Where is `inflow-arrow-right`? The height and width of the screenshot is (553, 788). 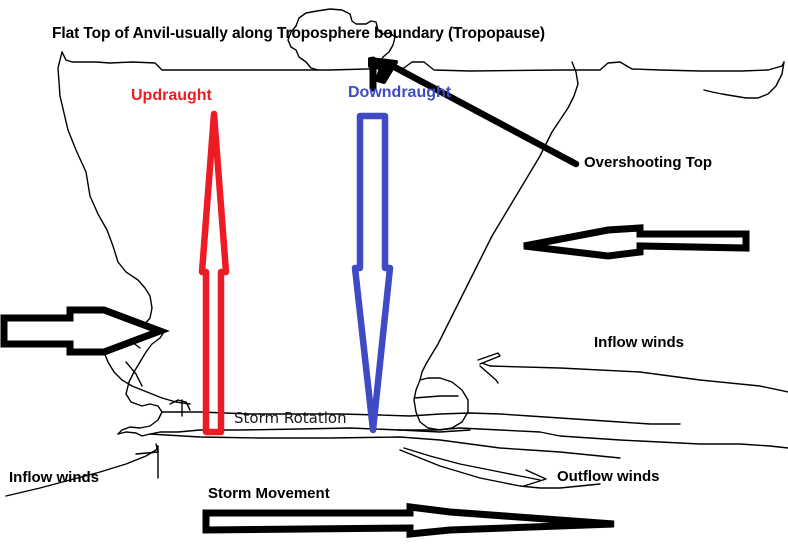
inflow-arrow-right is located at coordinates (636, 242).